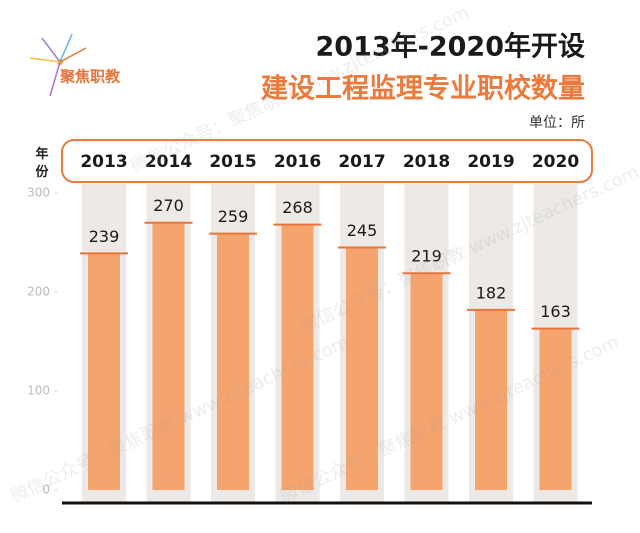 Image resolution: width=640 pixels, height=533 pixels. Describe the element at coordinates (103, 162) in the screenshot. I see `x-tick-label: 2013` at that location.